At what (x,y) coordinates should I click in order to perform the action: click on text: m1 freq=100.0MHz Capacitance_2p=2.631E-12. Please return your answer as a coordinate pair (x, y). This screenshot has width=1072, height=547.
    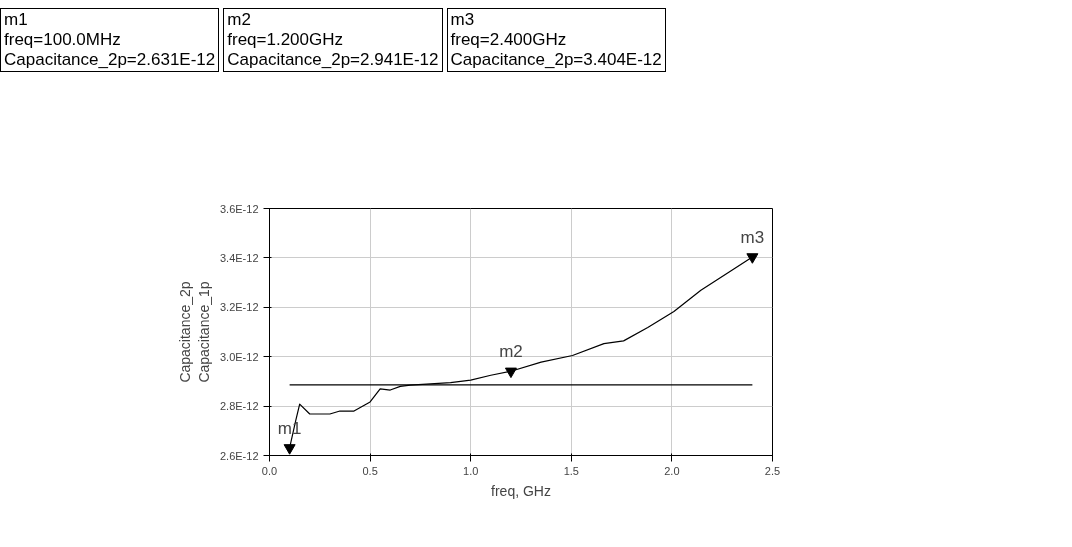
    Looking at the image, I should click on (110, 40).